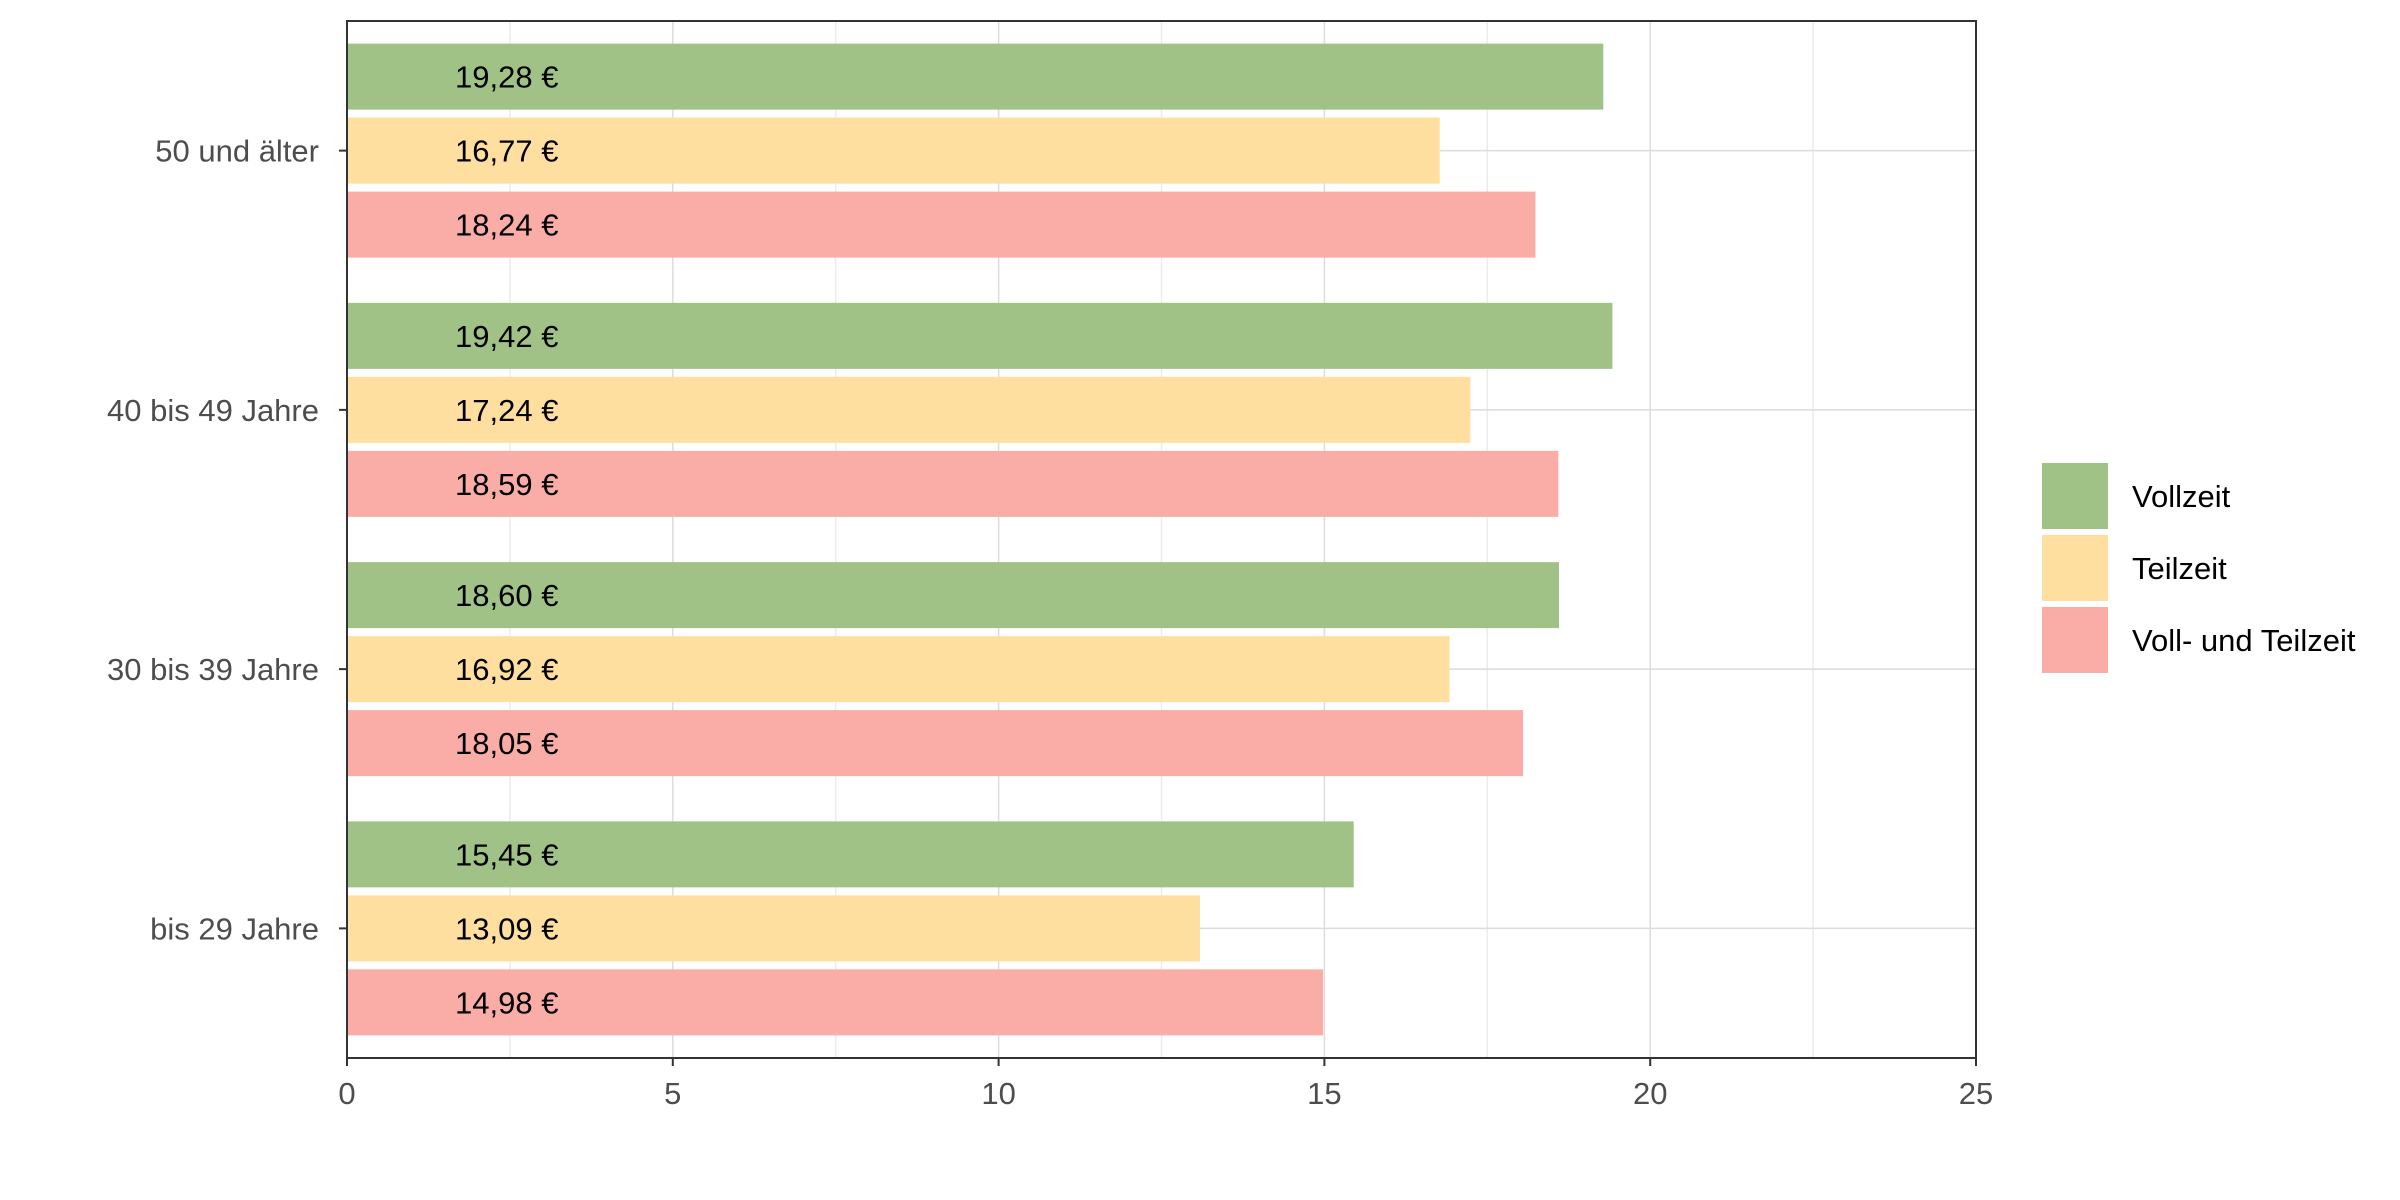 This screenshot has height=1200, width=2400. I want to click on bar-value-label: 15,45 €, so click(506, 854).